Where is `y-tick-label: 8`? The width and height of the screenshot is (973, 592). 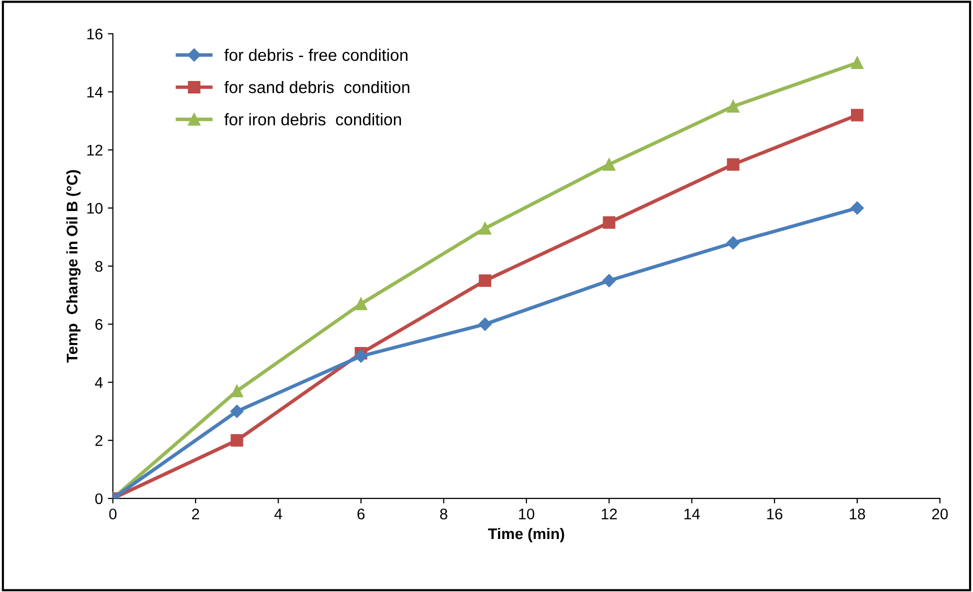
y-tick-label: 8 is located at coordinates (98, 266).